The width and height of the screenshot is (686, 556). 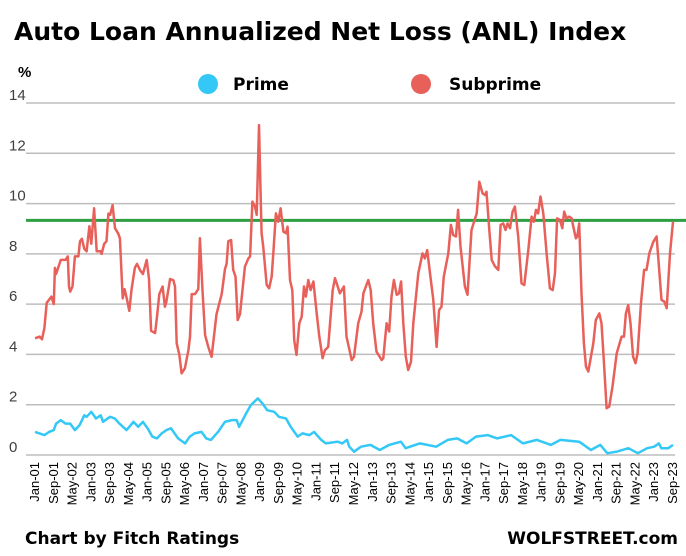 I want to click on y-tick-label: 4, so click(x=13, y=346).